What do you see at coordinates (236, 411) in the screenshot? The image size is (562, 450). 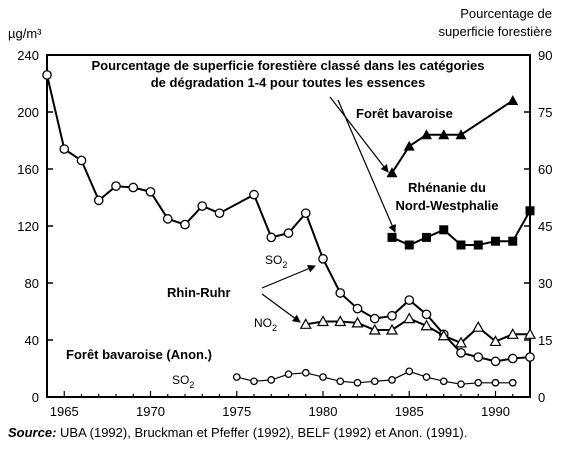 I see `x-tick-label: 1975` at bounding box center [236, 411].